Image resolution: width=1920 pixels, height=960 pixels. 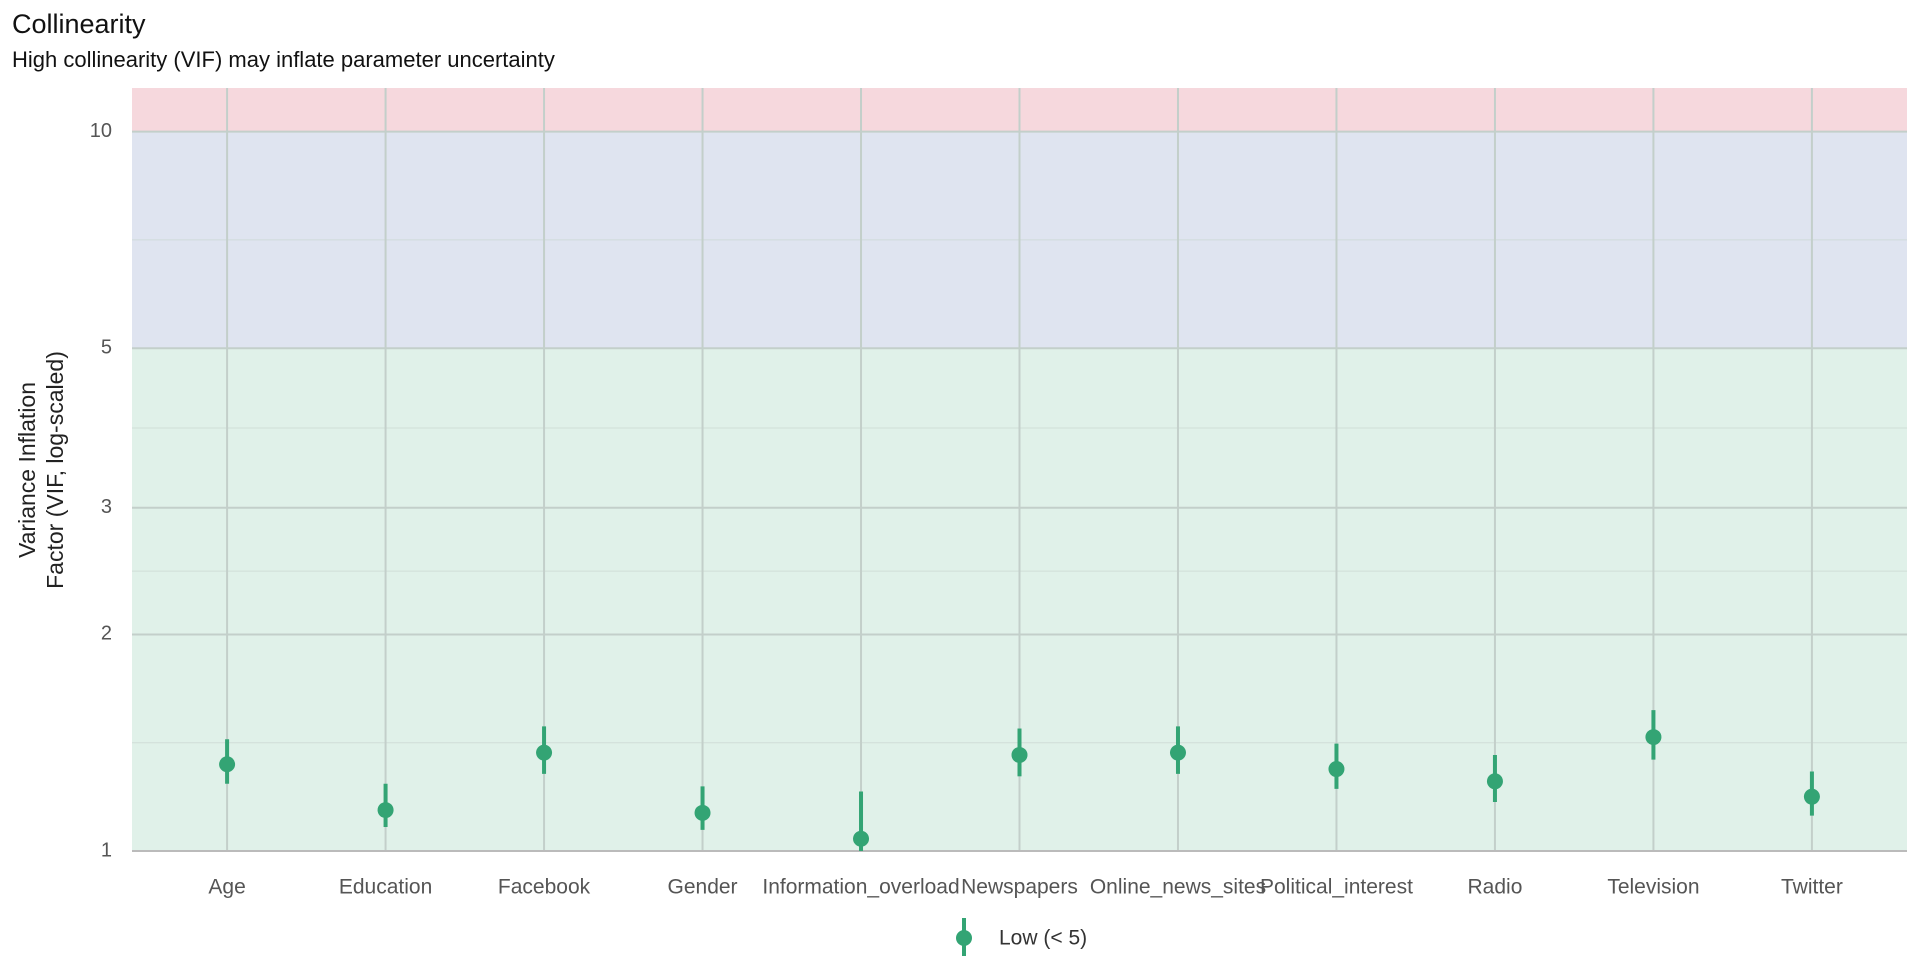 I want to click on x-tick-label: Political_interest, so click(x=1336, y=887).